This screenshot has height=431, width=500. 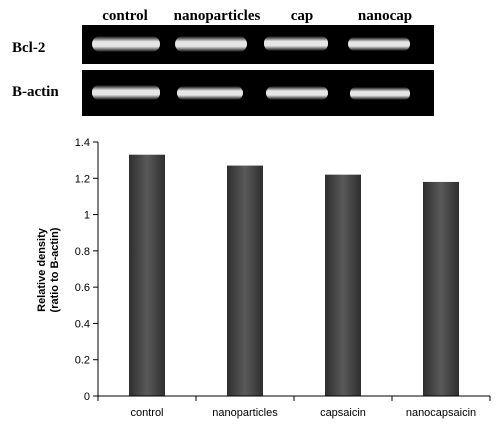 I want to click on y-tick-label: 0.8, so click(x=82, y=252).